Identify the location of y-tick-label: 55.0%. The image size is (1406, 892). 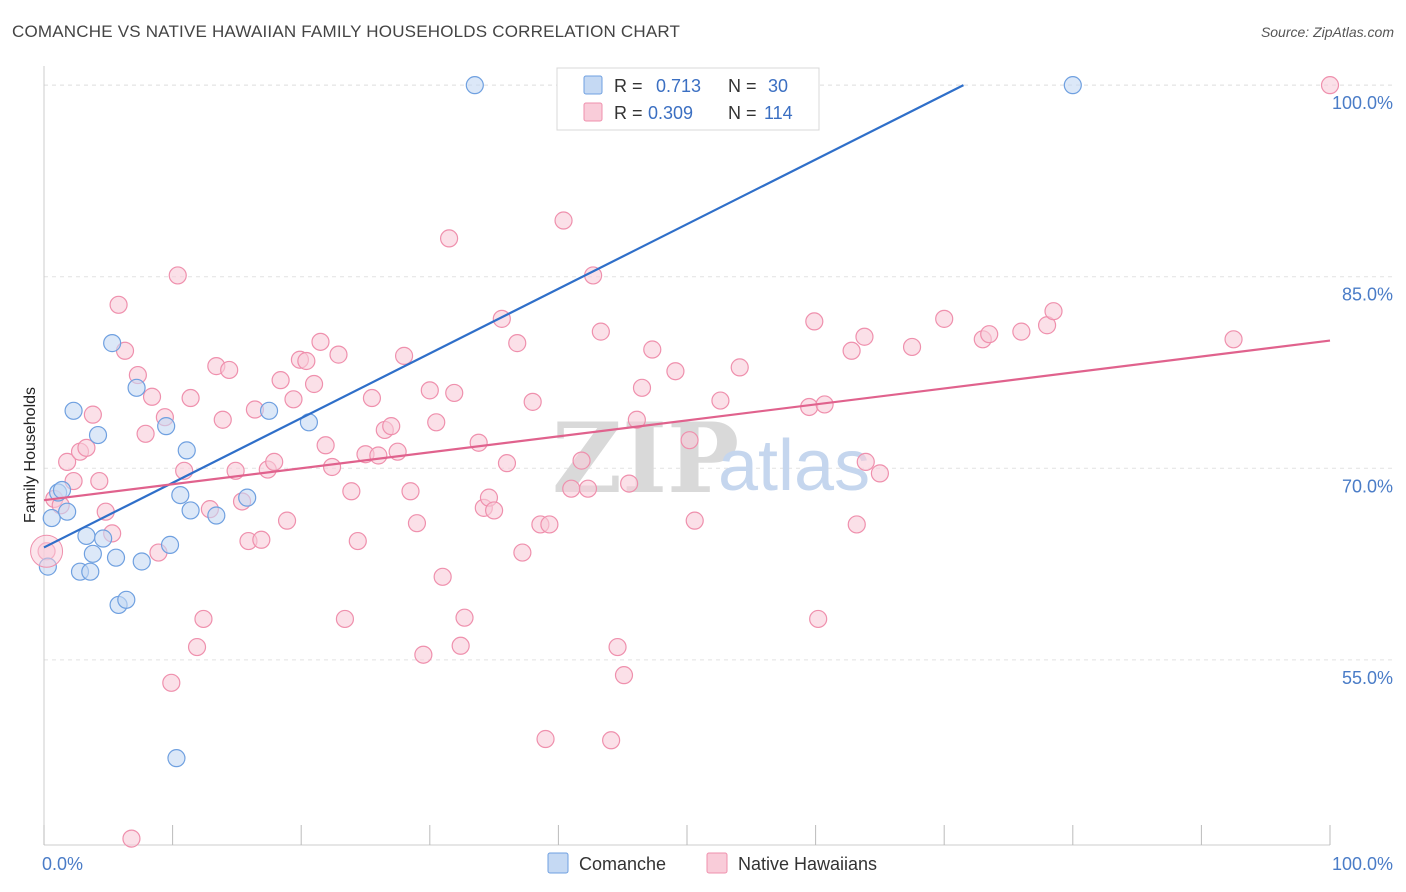
(1367, 678).